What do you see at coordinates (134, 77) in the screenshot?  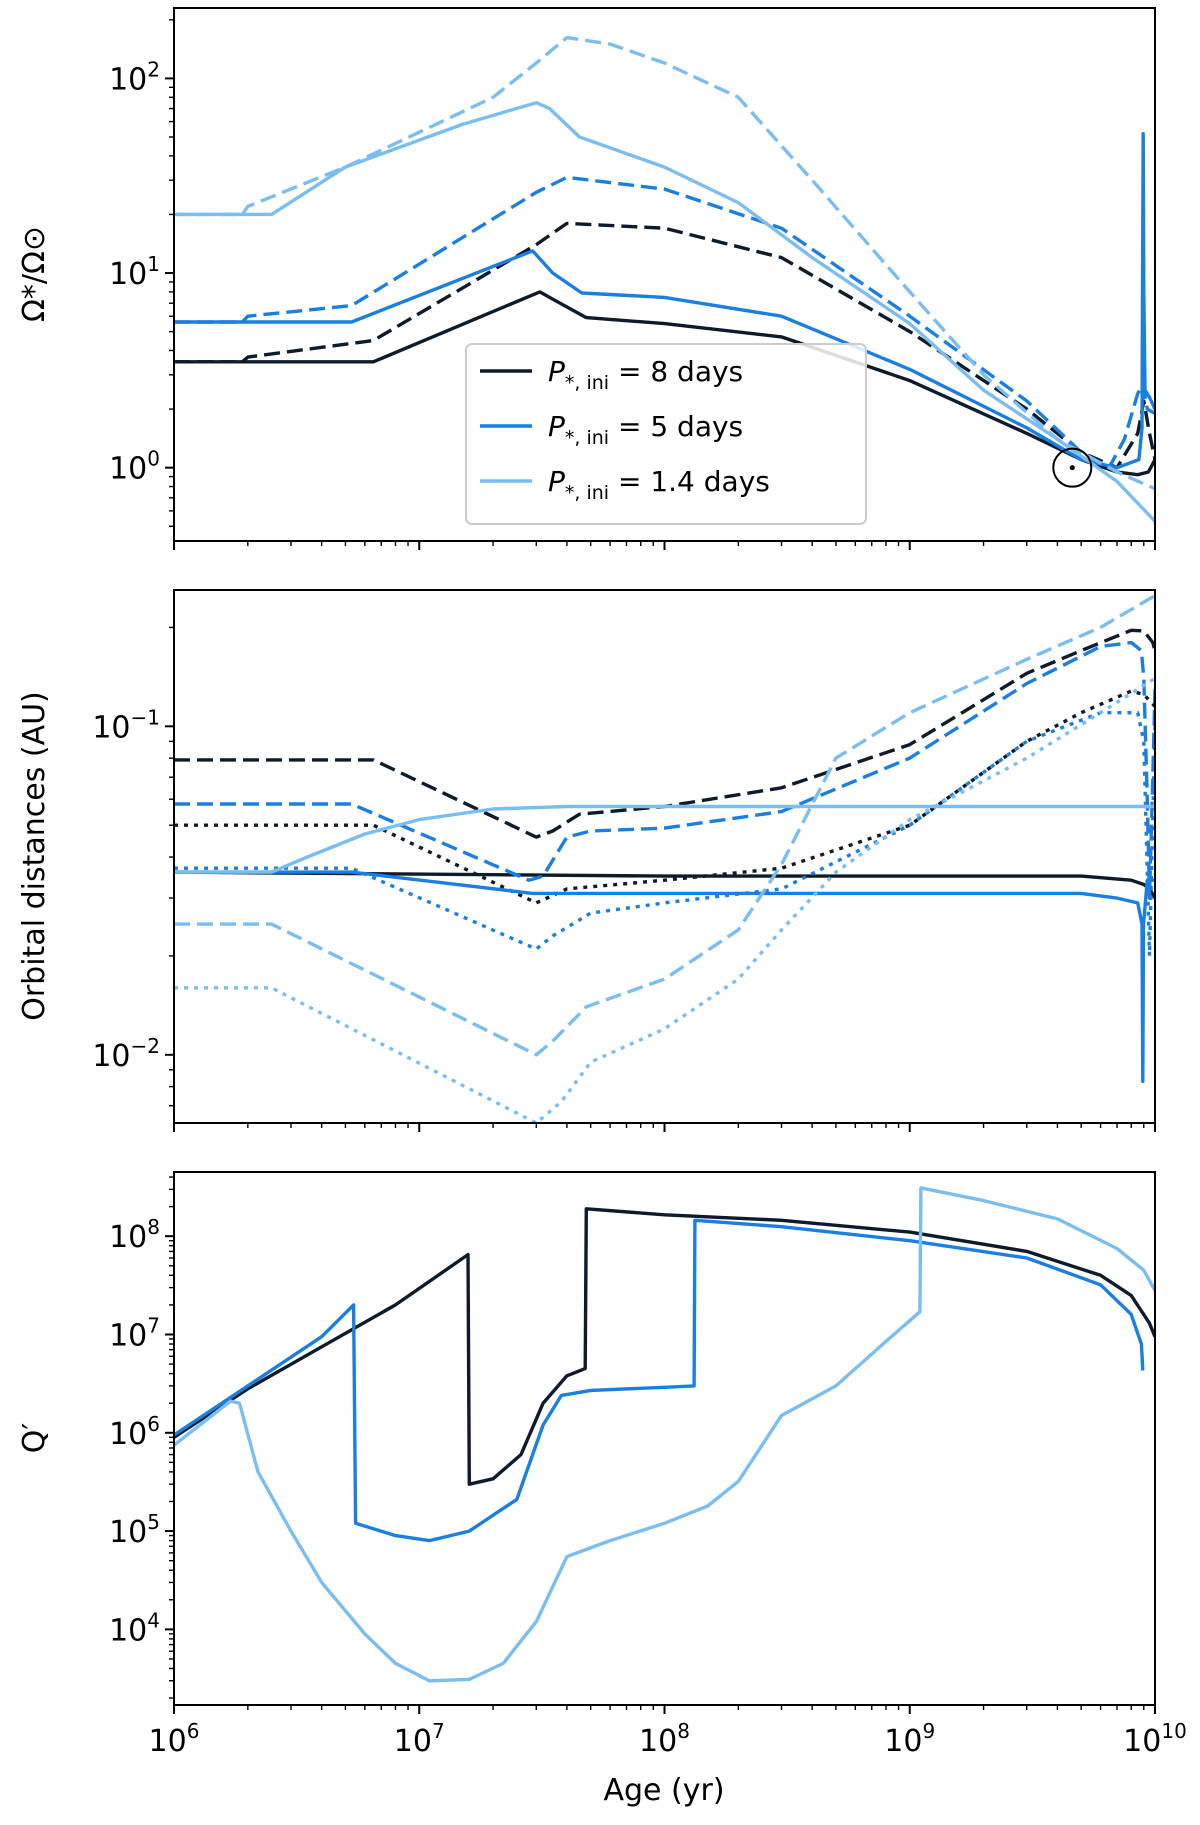 I see `y-tick-label: 10²` at bounding box center [134, 77].